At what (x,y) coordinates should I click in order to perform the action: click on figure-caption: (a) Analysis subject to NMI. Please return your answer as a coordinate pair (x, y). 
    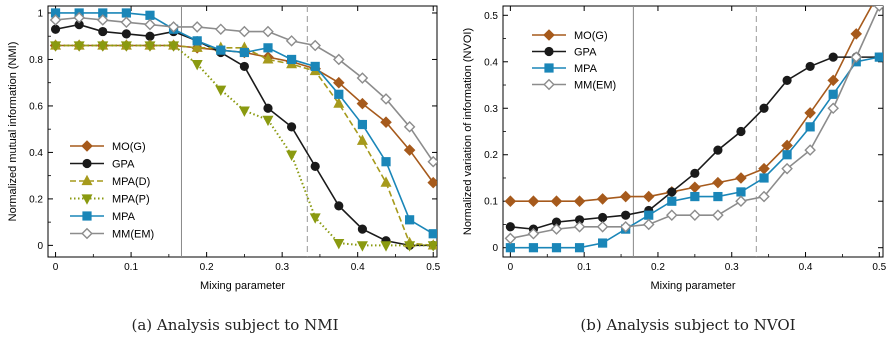
    Looking at the image, I should click on (234, 325).